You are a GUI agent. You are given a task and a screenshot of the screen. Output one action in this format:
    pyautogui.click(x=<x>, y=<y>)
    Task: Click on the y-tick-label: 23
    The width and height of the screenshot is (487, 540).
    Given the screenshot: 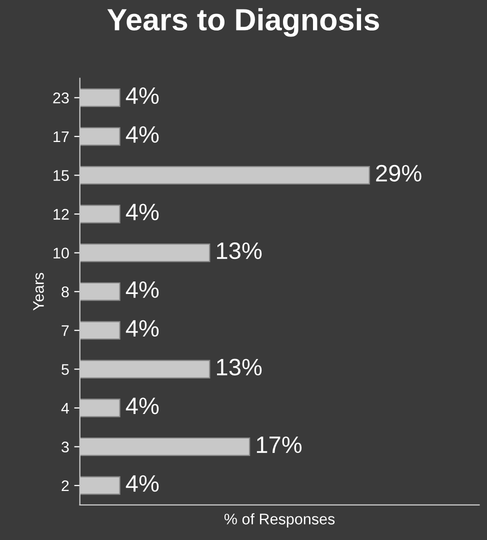 What is the action you would take?
    pyautogui.click(x=61, y=98)
    